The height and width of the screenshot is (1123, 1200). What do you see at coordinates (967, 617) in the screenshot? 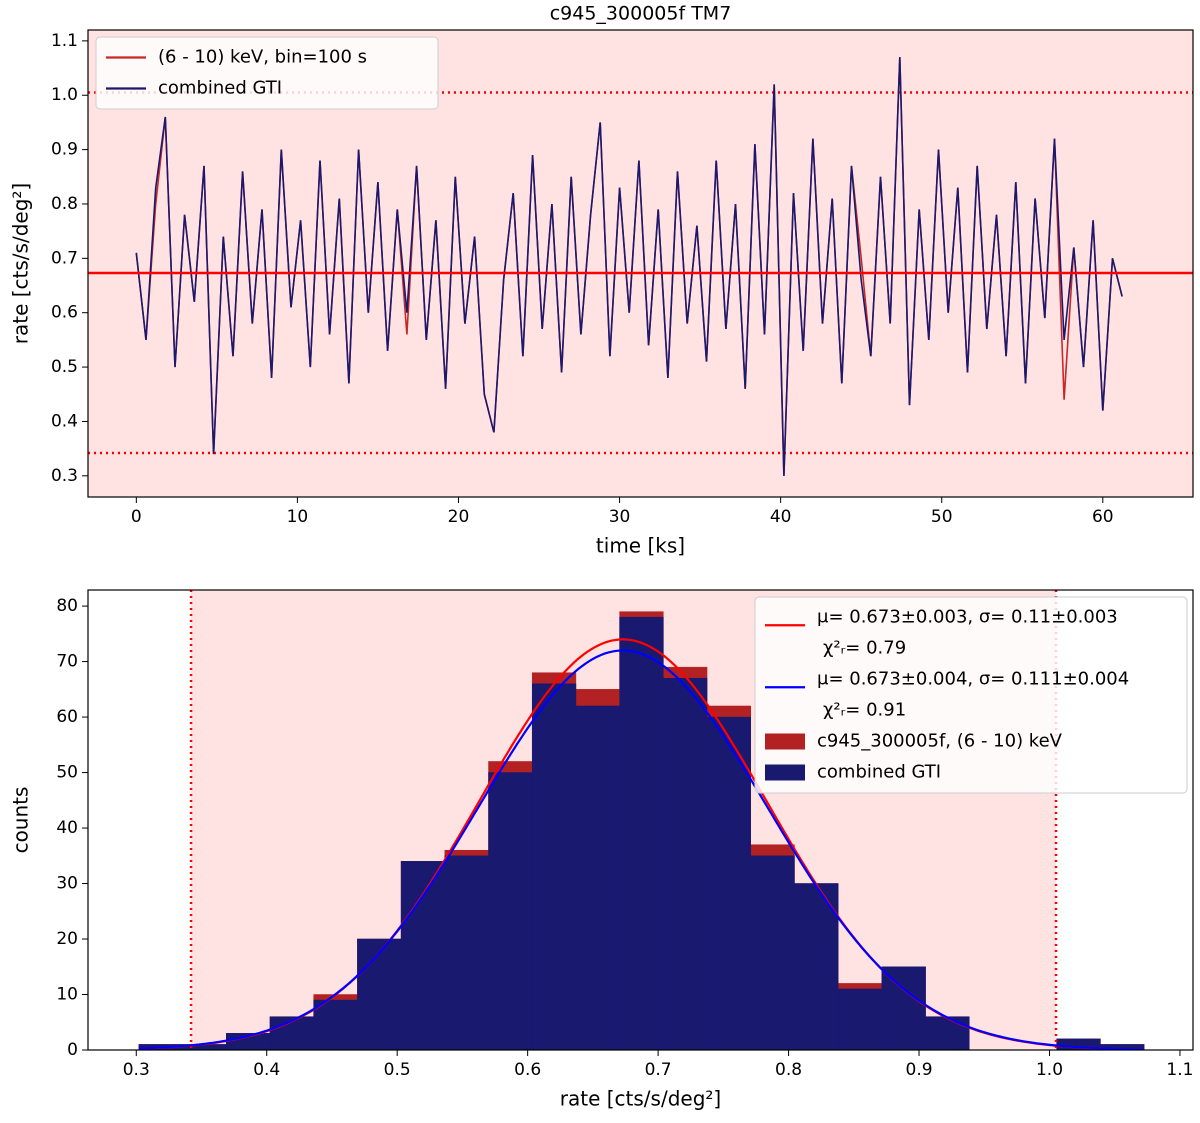
I see `legend-label: μ= 0.673±0.003, σ= 0.11±0.003` at bounding box center [967, 617].